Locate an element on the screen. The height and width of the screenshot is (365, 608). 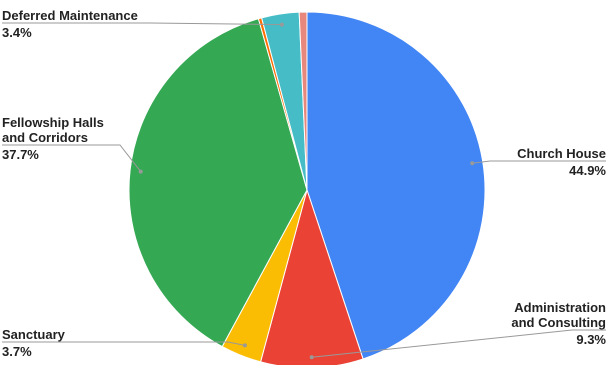
slice-label: Deferred Maintenance is located at coordinates (70, 15).